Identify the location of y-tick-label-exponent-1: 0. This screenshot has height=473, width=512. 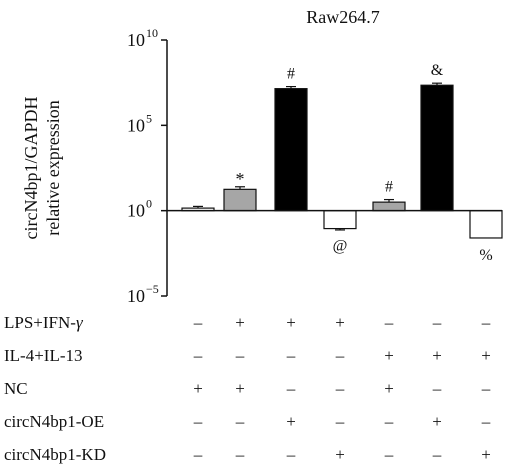
(149, 204).